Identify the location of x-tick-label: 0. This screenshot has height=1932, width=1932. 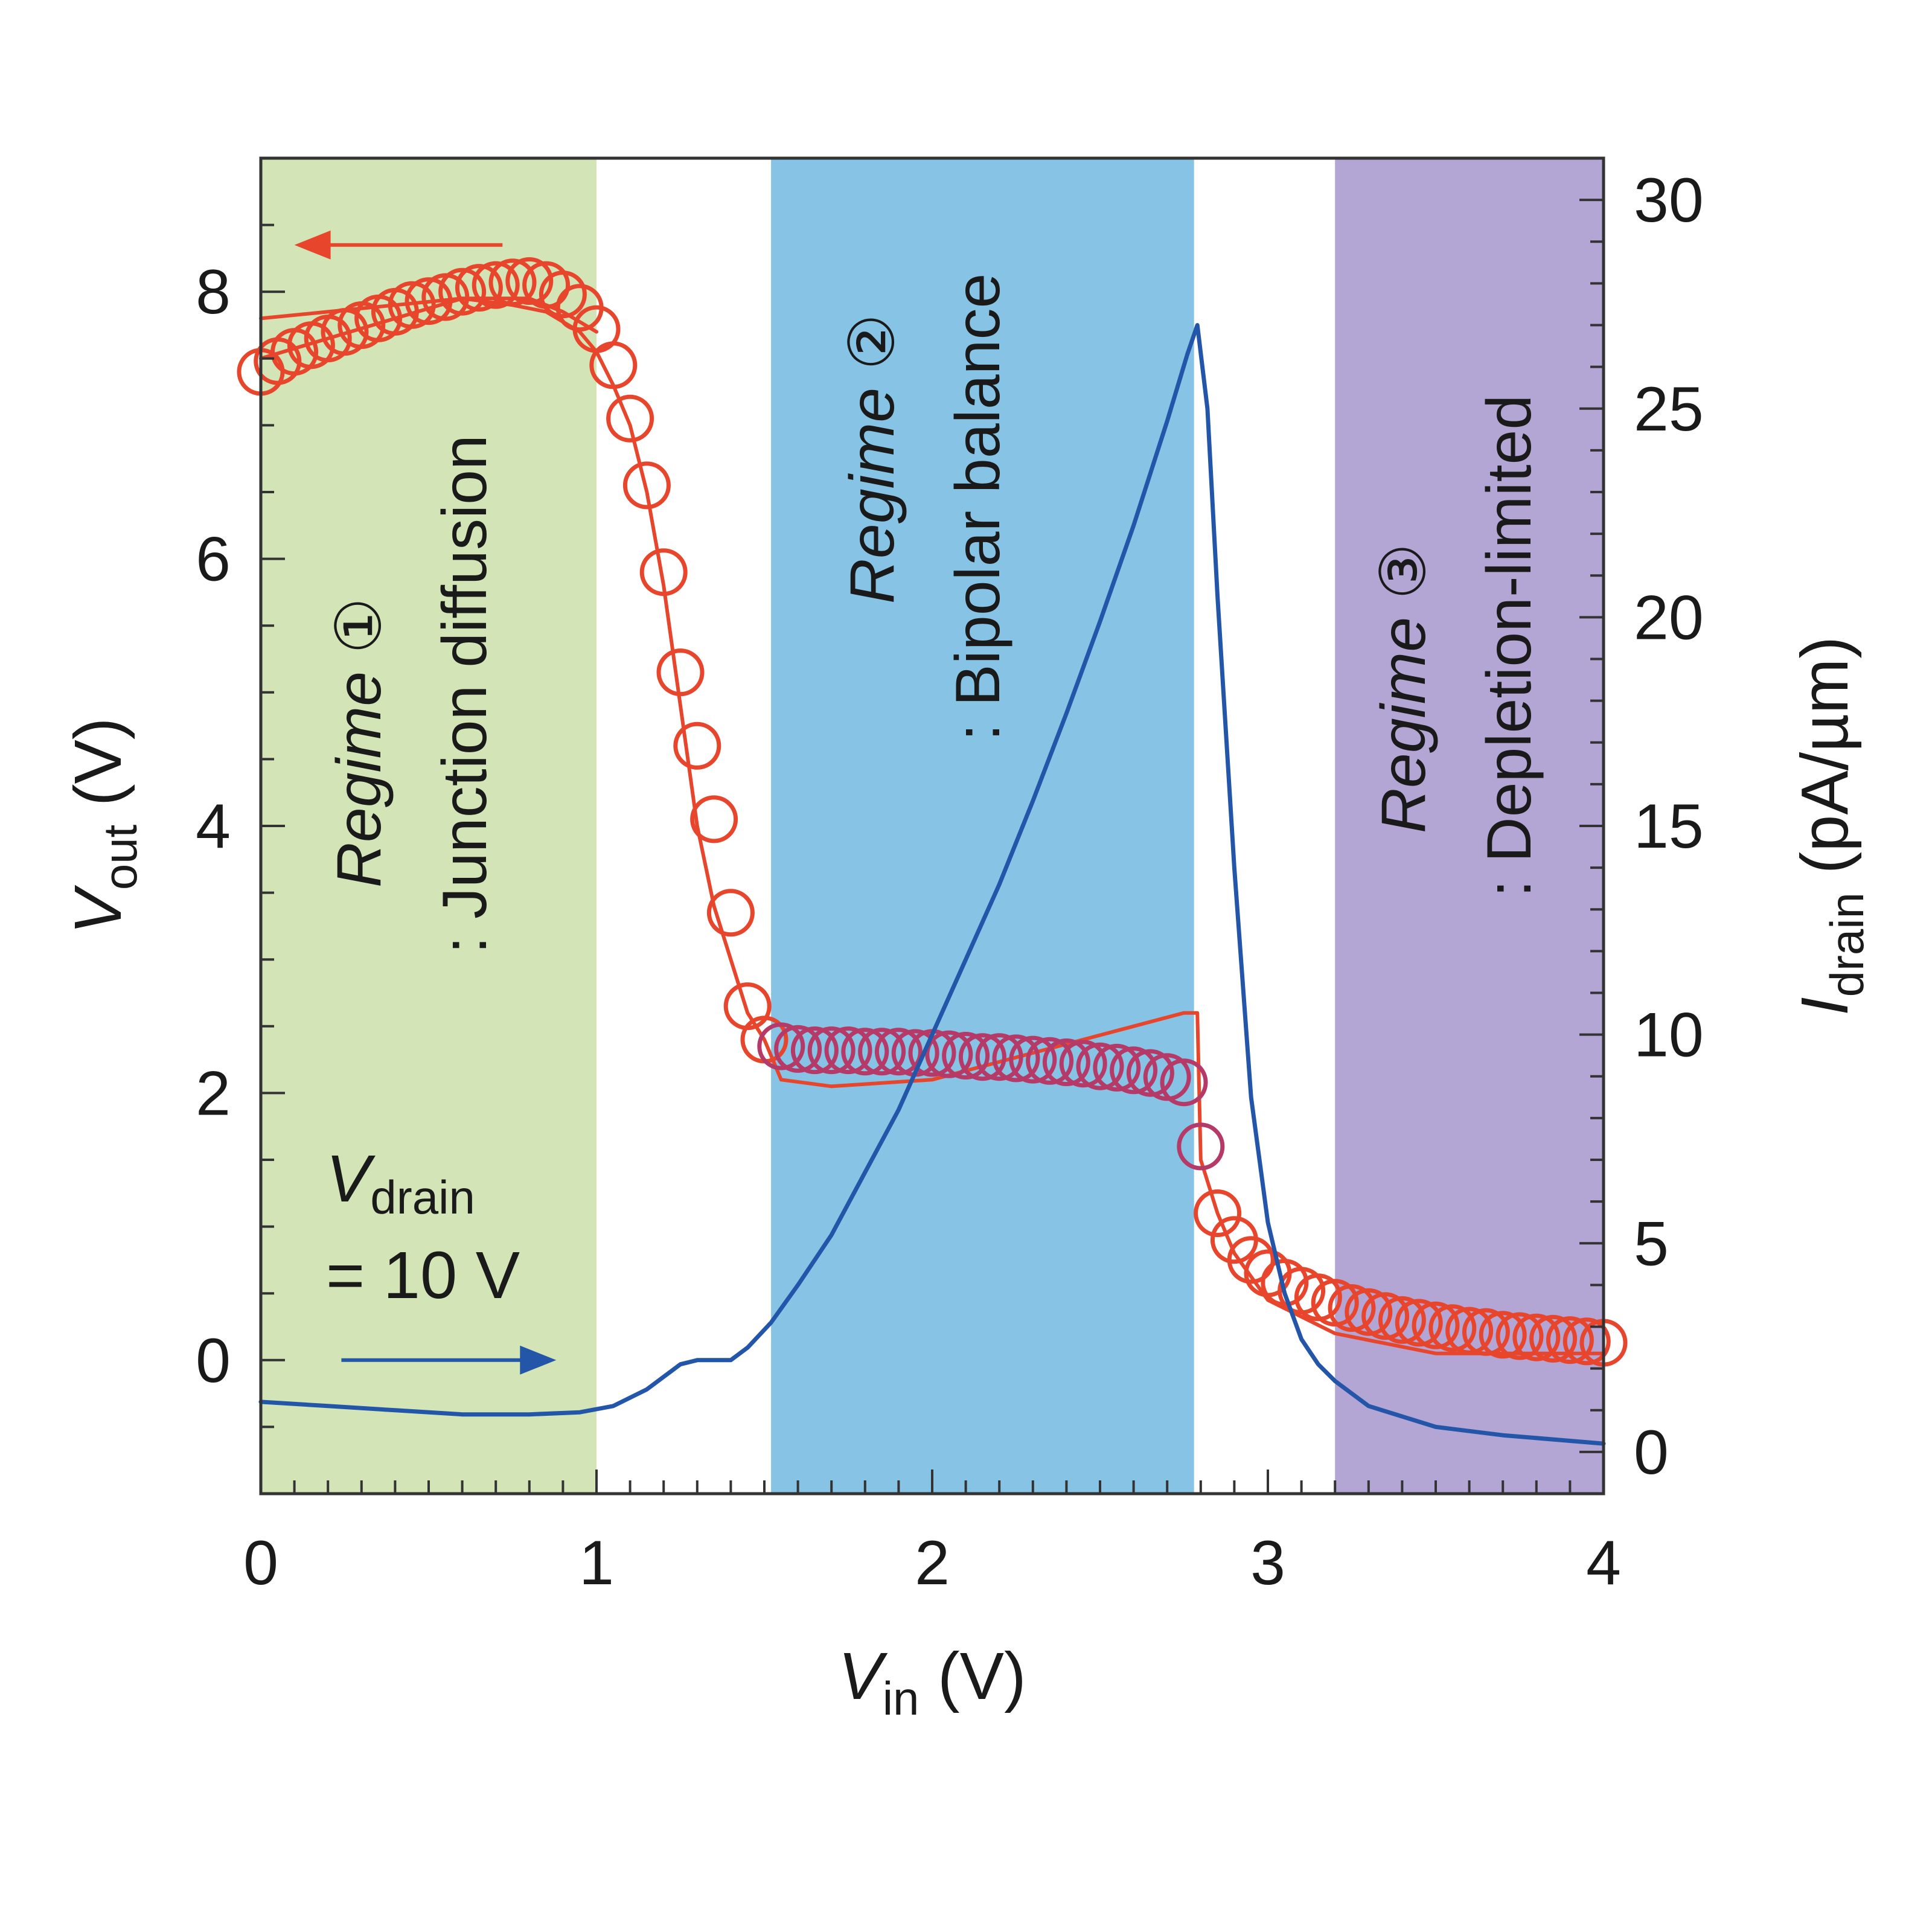
(261, 1563).